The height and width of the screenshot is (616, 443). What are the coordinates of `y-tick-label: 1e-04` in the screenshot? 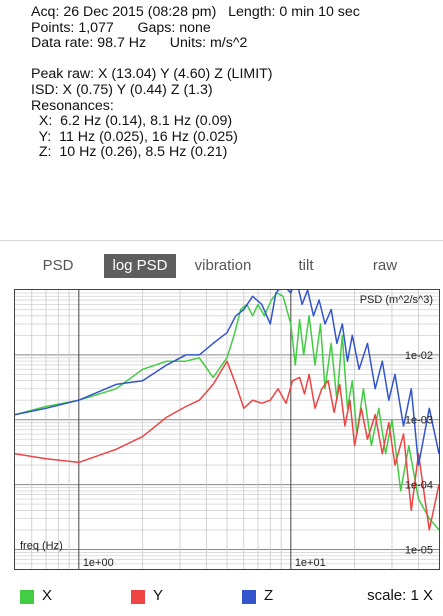 It's located at (419, 486).